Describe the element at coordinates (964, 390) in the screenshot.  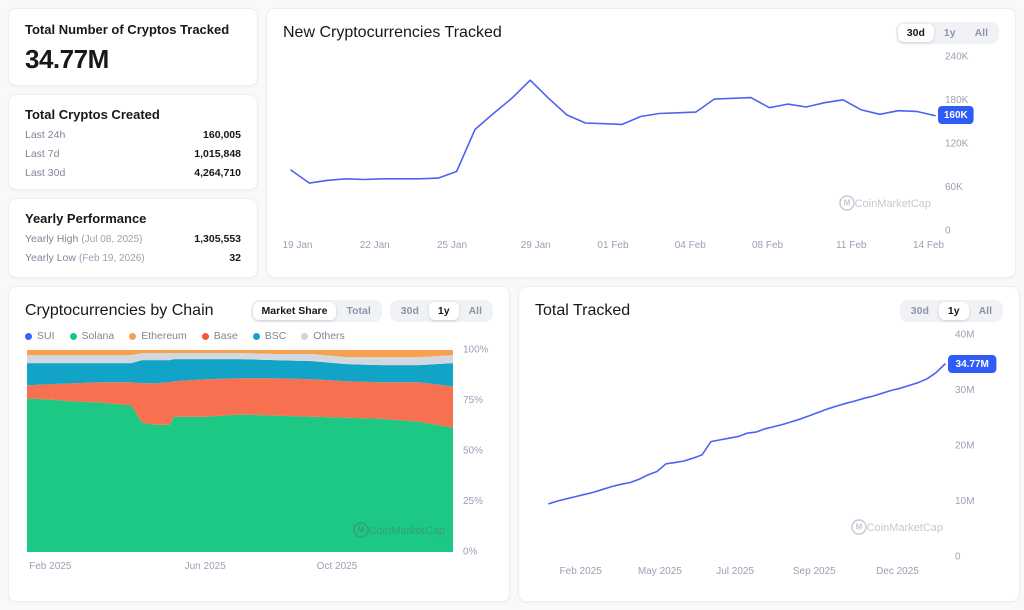
I see `y-tick-label: 30M` at that location.